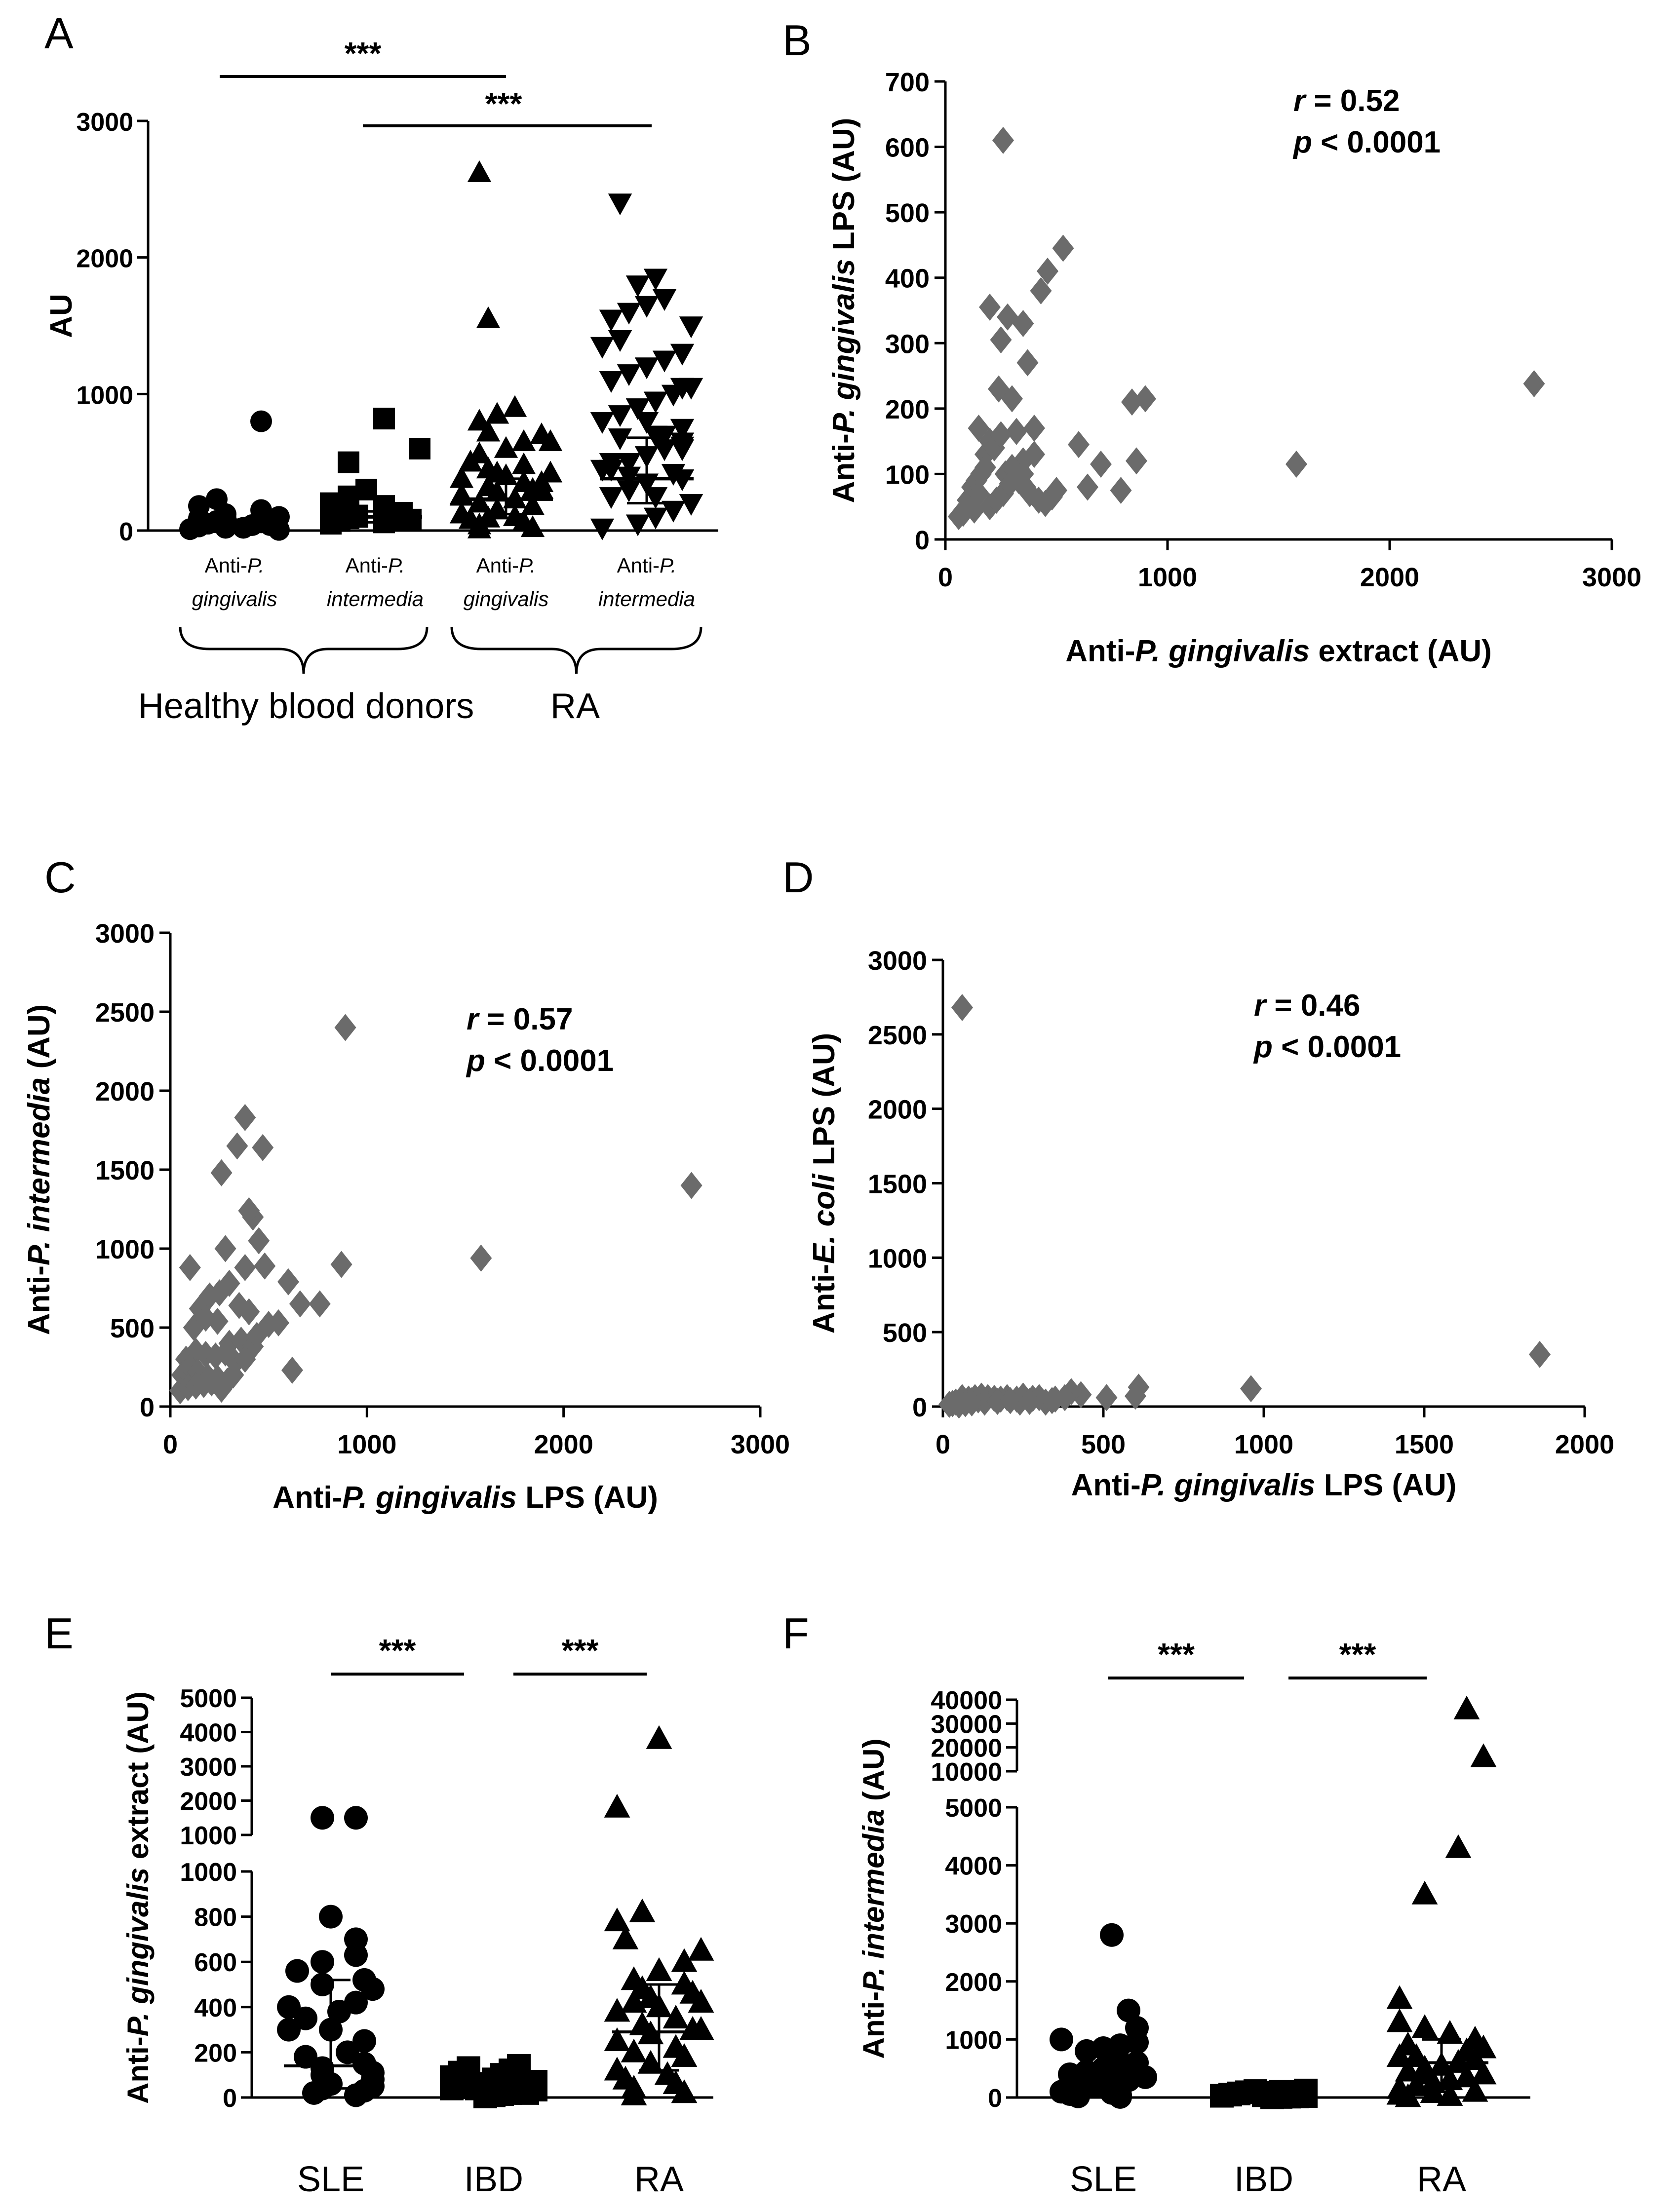  I want to click on y-tick-label: 5000, so click(973, 1808).